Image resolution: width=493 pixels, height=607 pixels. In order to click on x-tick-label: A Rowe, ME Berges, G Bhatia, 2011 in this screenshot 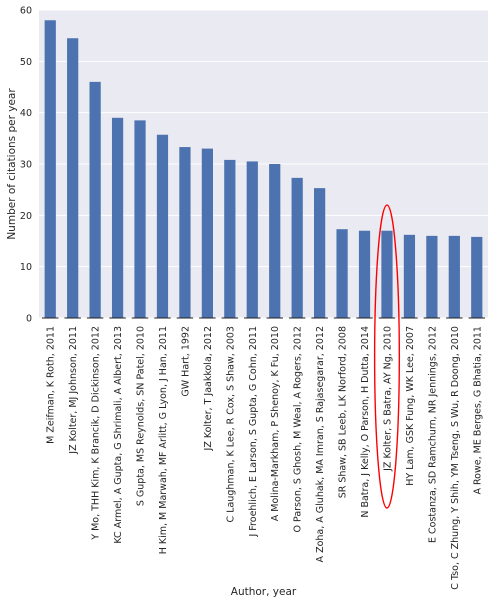, I will do `click(477, 410)`.